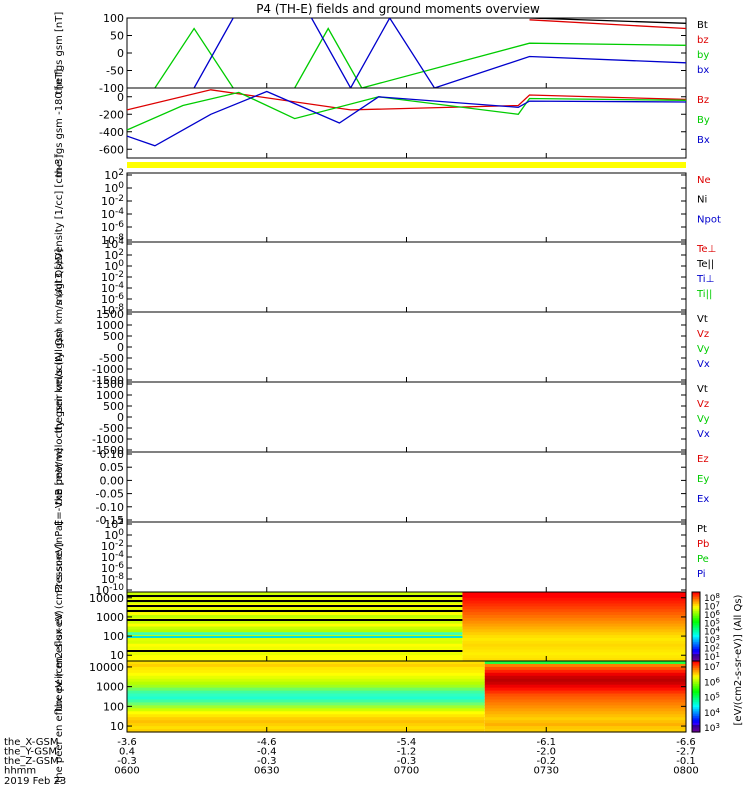 The width and height of the screenshot is (750, 800). I want to click on y-tick-label: 500, so click(113, 406).